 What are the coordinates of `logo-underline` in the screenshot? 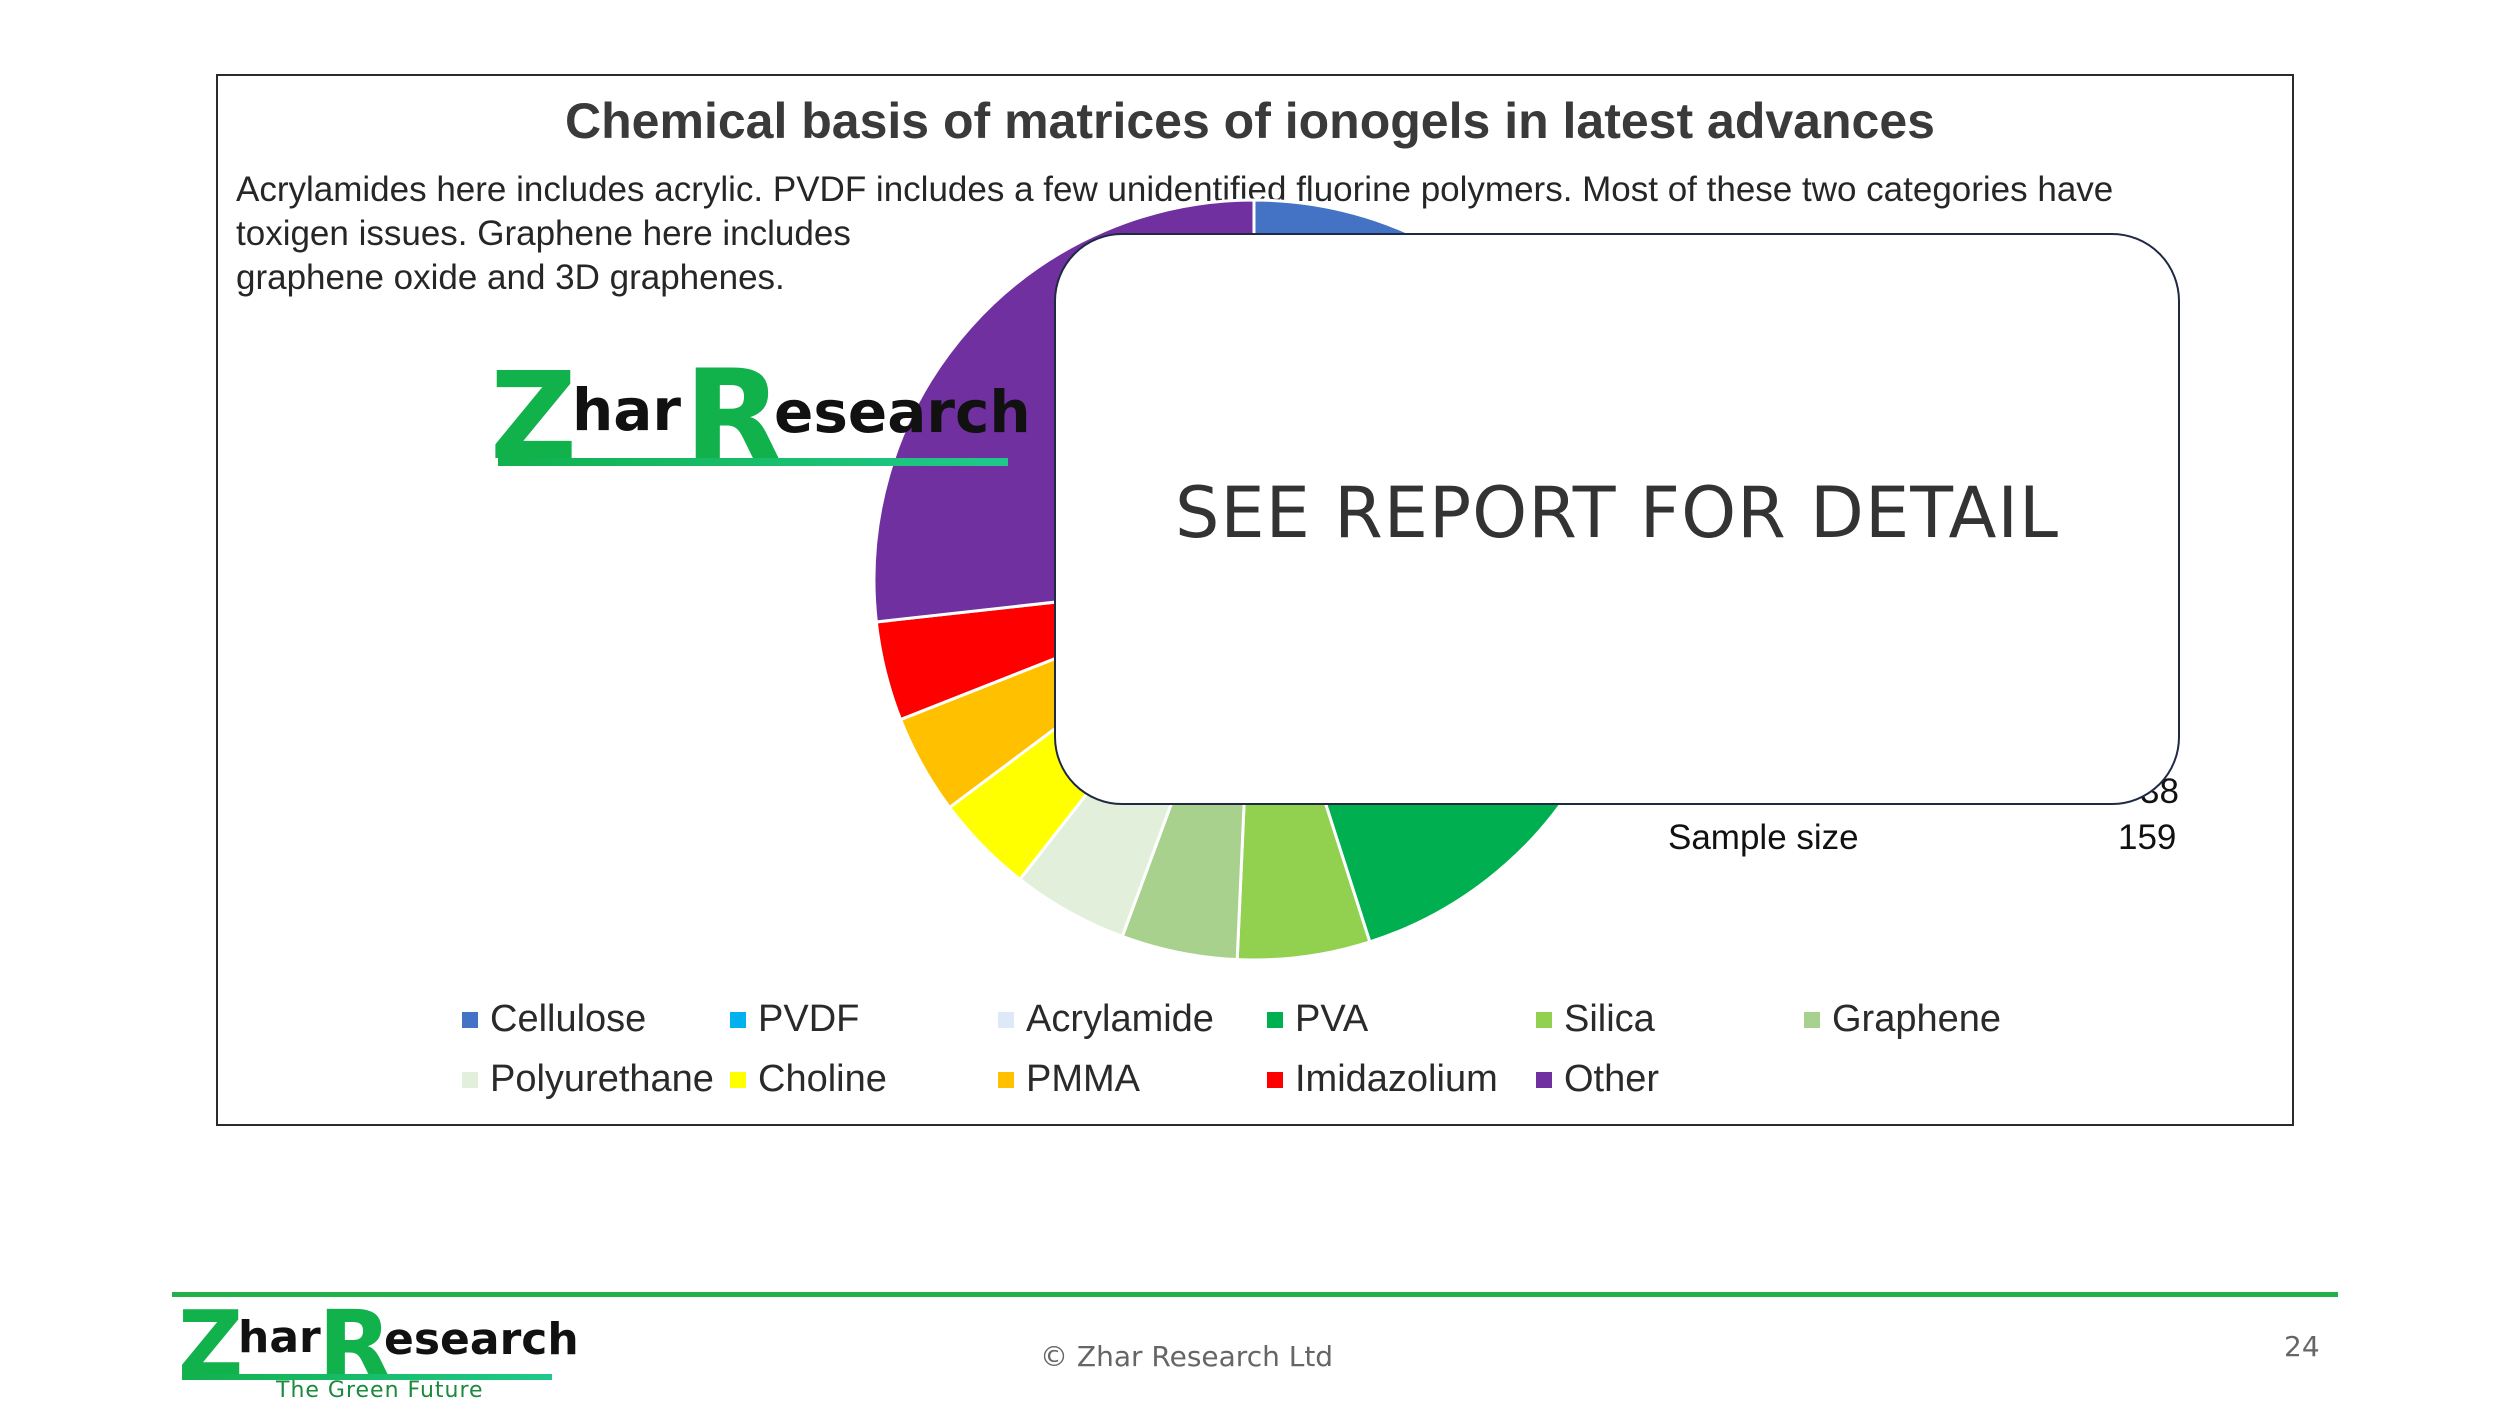 It's located at (753, 462).